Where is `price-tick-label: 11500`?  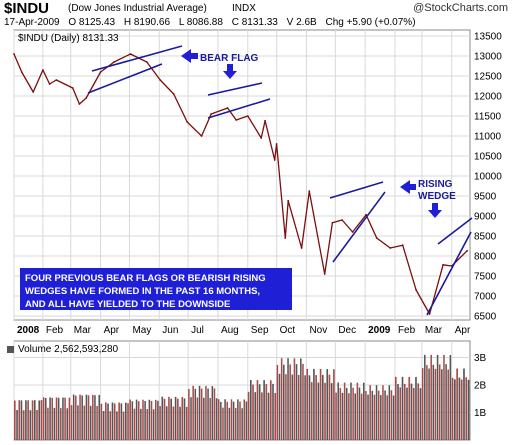
price-tick-label: 11500 is located at coordinates (488, 117).